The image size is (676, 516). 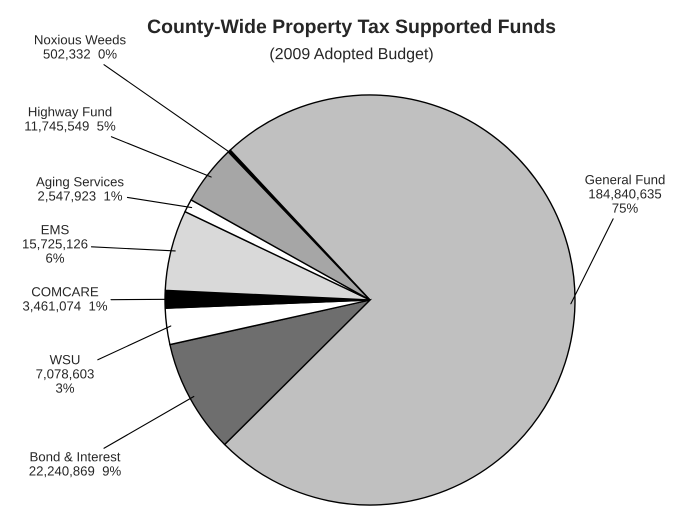 What do you see at coordinates (55, 229) in the screenshot?
I see `slice-label: EMS` at bounding box center [55, 229].